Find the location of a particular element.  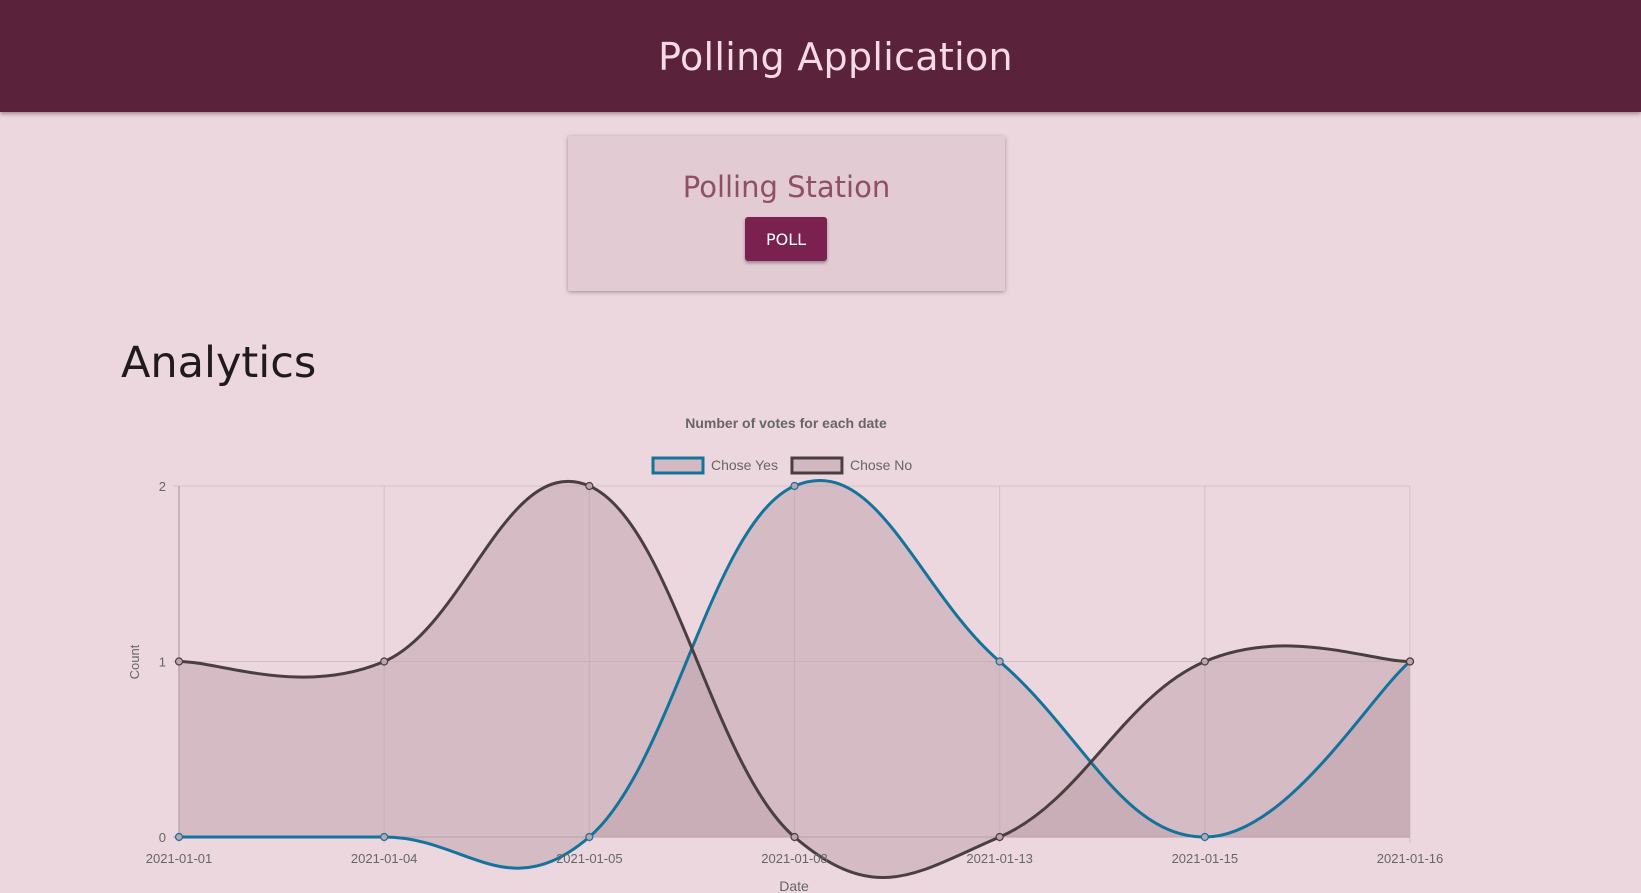

legend-swatch-chose-no is located at coordinates (817, 465).